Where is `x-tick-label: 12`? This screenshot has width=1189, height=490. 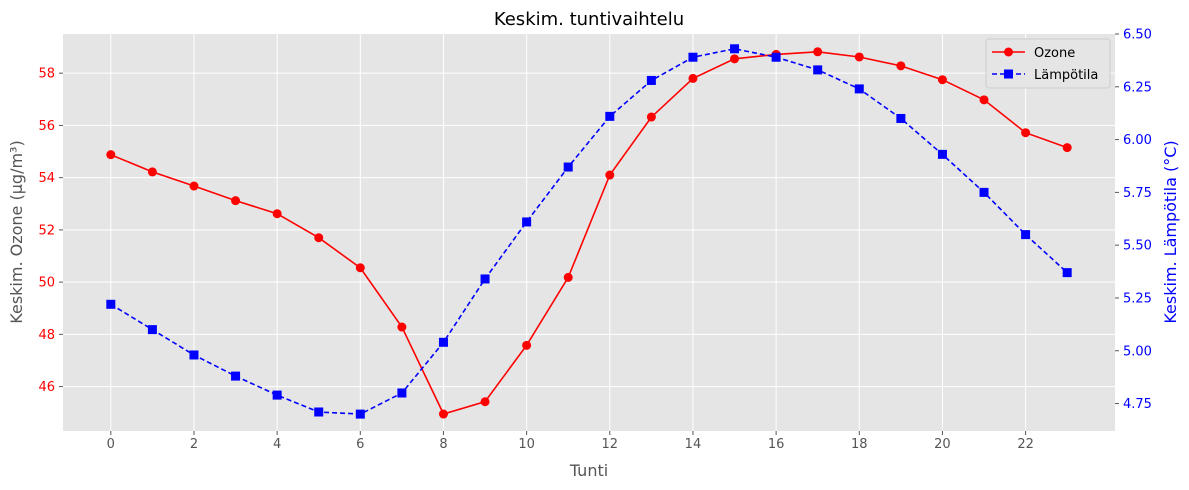 x-tick-label: 12 is located at coordinates (610, 444).